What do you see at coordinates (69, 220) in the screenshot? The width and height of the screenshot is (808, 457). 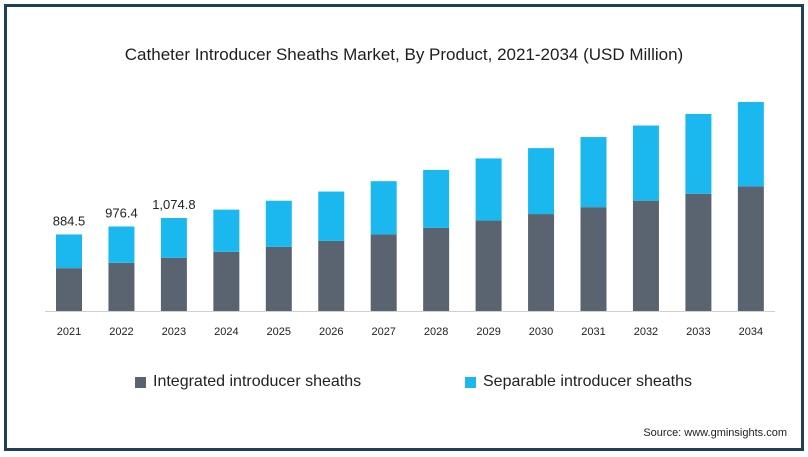 I see `data-label-2021: 884.5` at bounding box center [69, 220].